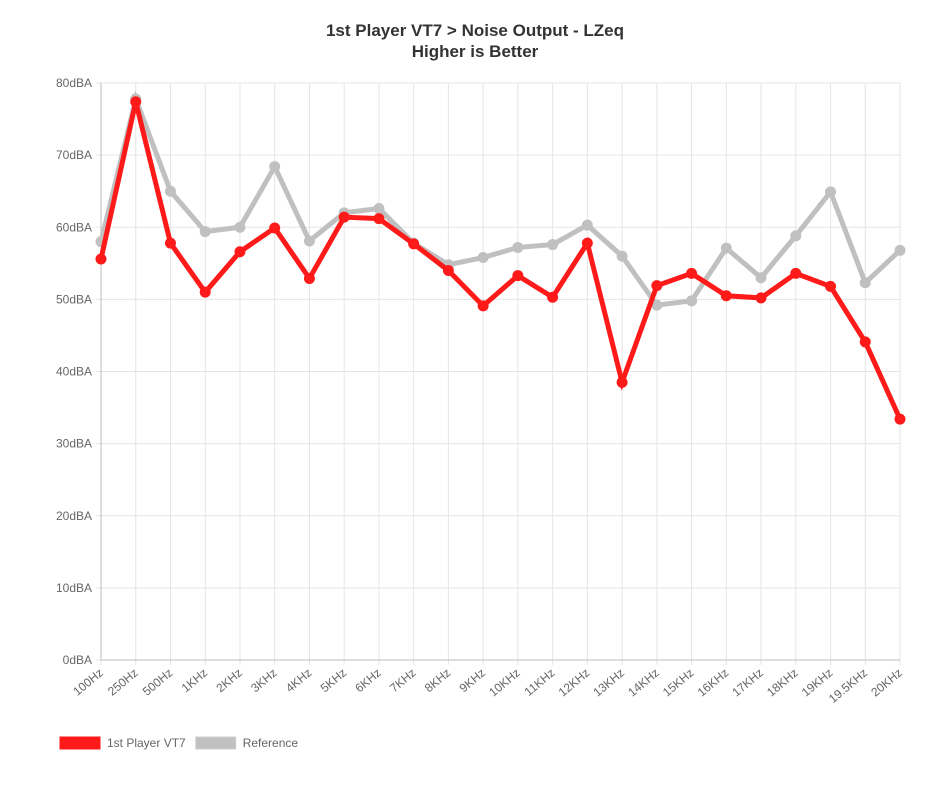 The height and width of the screenshot is (790, 950). What do you see at coordinates (158, 682) in the screenshot?
I see `x-tick-label: 500Hz` at bounding box center [158, 682].